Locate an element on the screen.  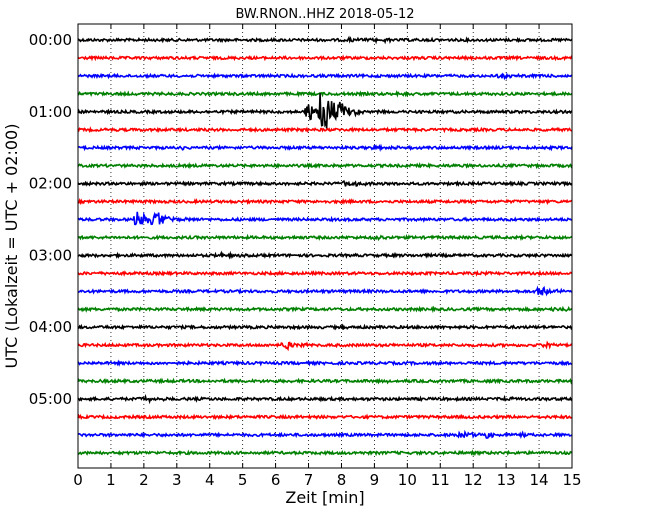
seismic-trace-04:30 is located at coordinates (325, 363).